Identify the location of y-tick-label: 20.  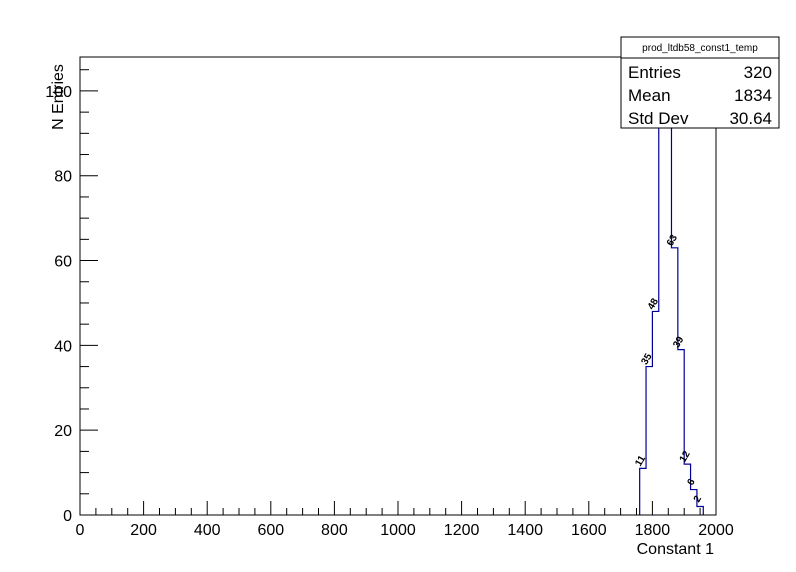
(63, 431).